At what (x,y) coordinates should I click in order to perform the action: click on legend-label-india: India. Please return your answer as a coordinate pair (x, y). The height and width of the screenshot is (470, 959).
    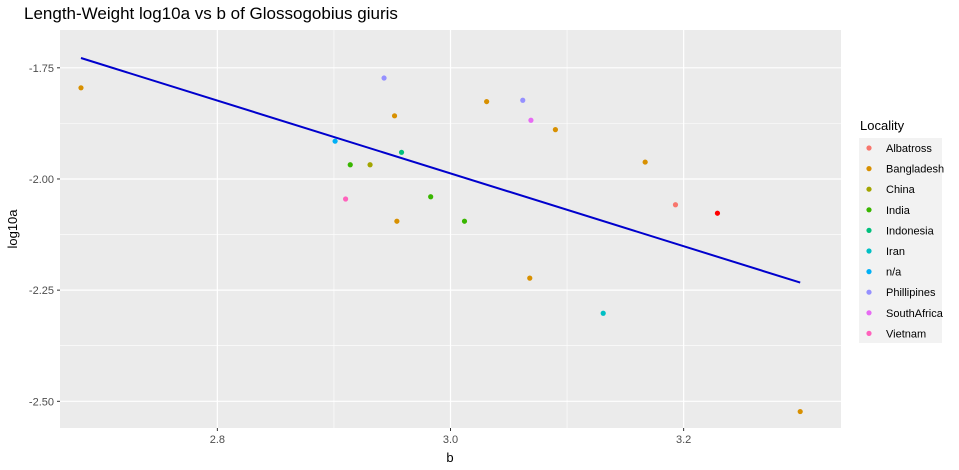
    Looking at the image, I should click on (898, 211).